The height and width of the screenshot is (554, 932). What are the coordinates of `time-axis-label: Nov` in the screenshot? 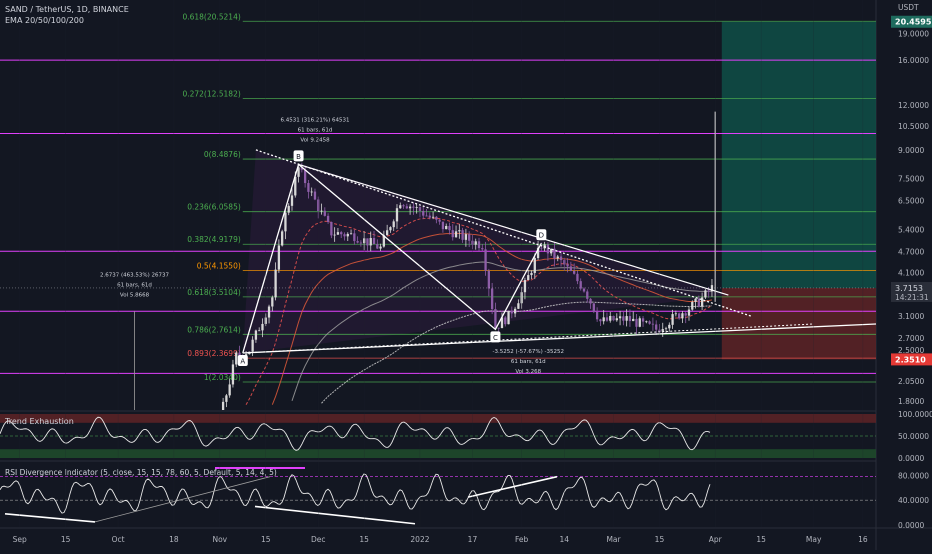 It's located at (219, 539).